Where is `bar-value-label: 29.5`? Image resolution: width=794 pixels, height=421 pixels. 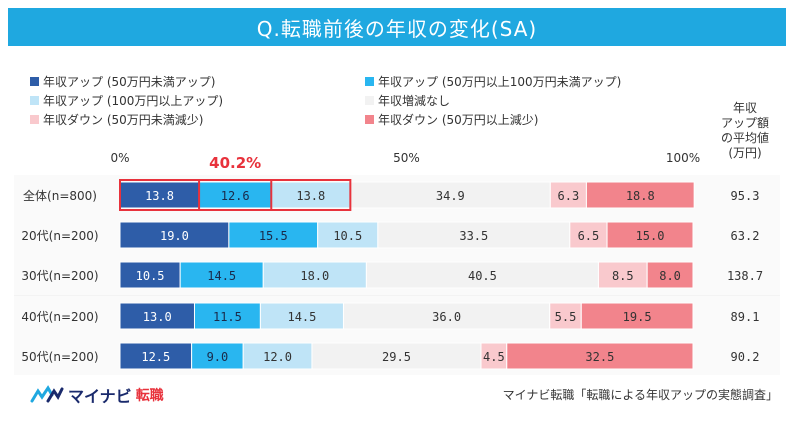
bar-value-label: 29.5 is located at coordinates (396, 357).